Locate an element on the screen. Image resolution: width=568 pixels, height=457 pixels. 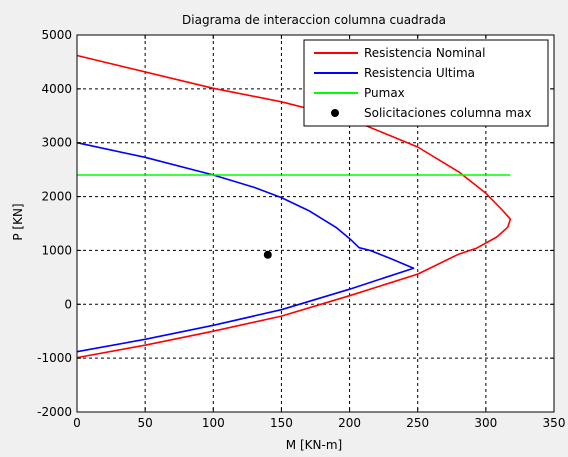
legend-box is located at coordinates (426, 83).